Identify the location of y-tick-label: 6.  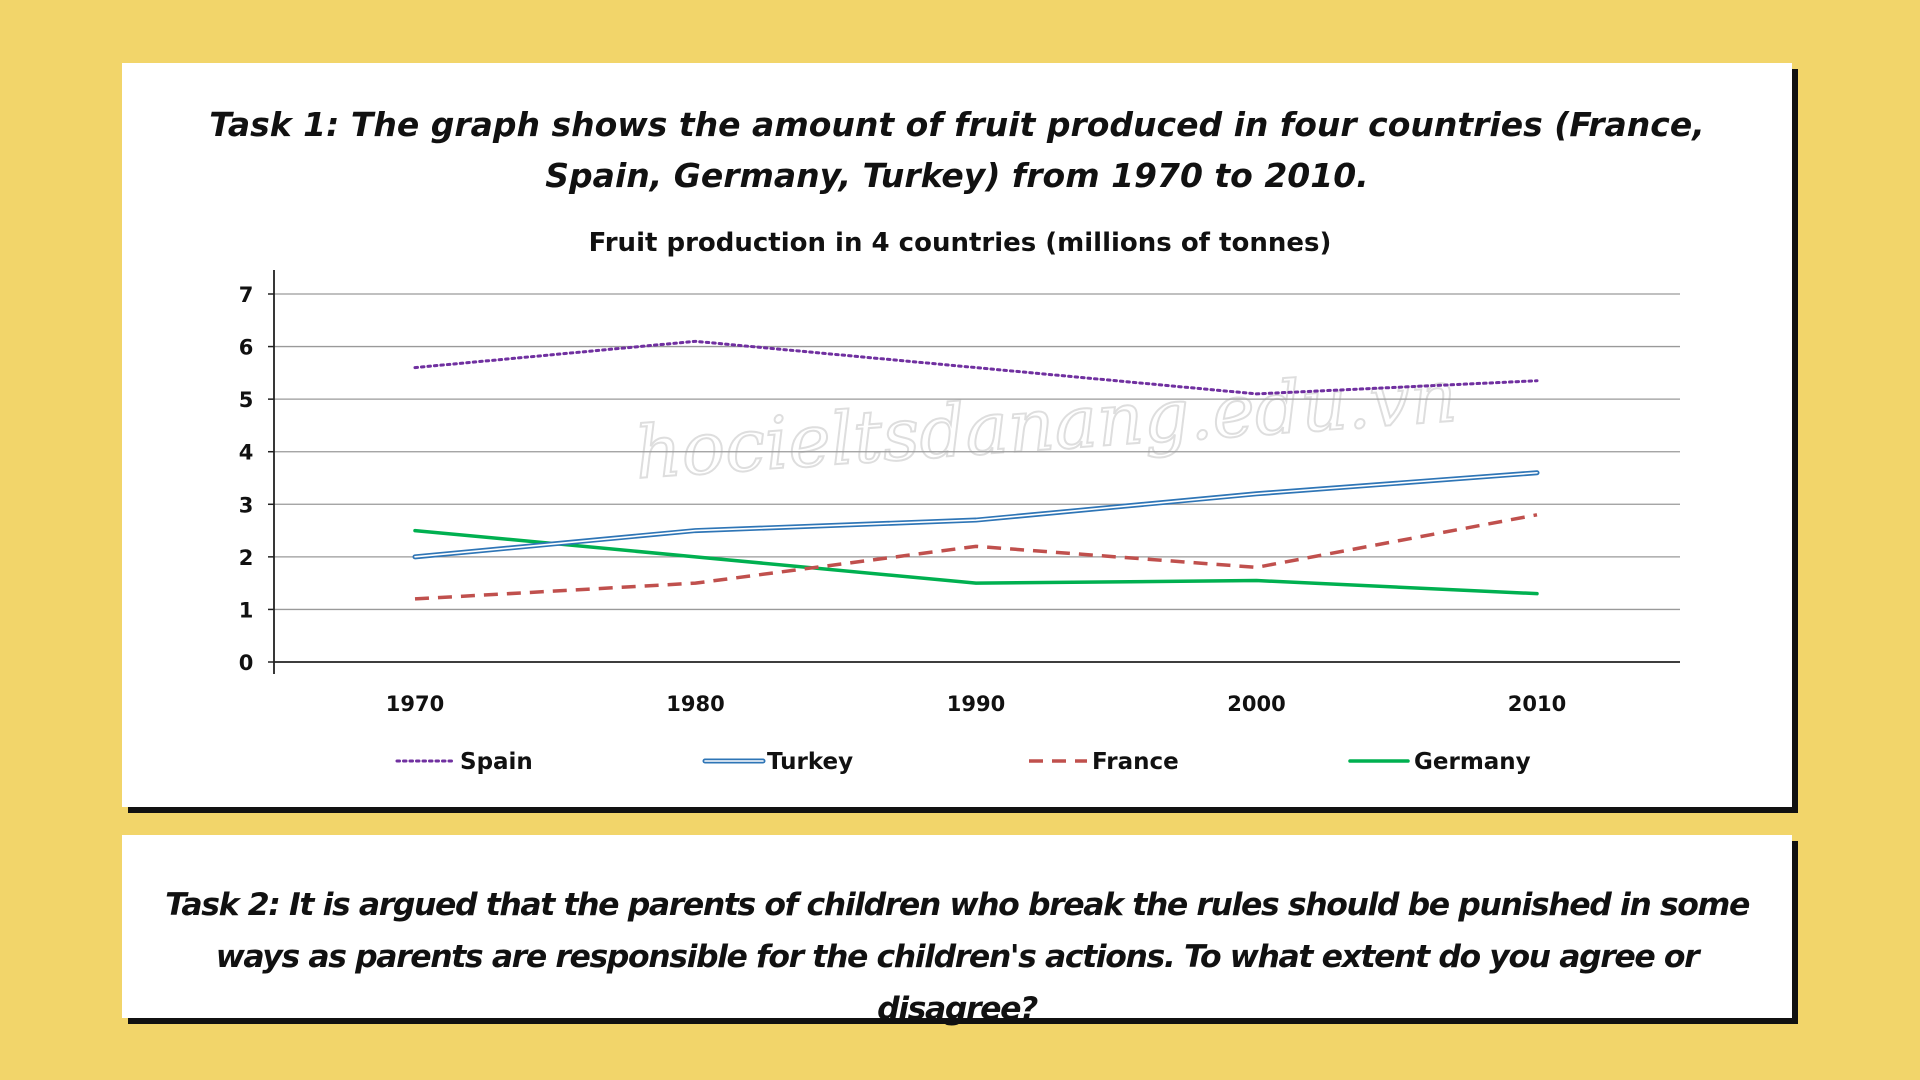
(246, 348).